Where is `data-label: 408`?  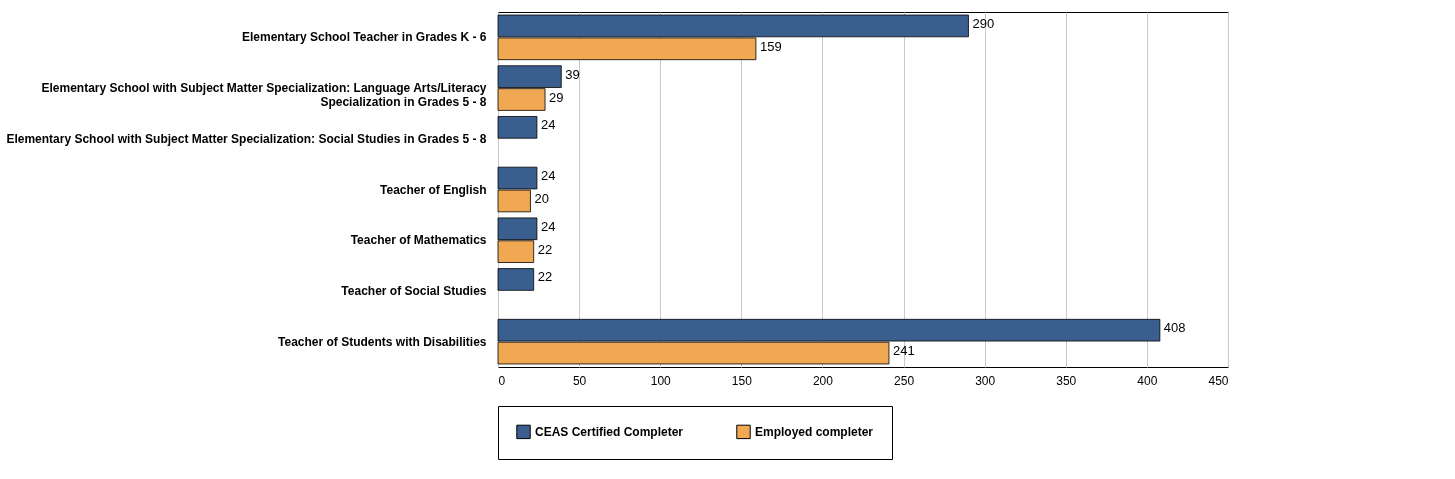 data-label: 408 is located at coordinates (1174, 328).